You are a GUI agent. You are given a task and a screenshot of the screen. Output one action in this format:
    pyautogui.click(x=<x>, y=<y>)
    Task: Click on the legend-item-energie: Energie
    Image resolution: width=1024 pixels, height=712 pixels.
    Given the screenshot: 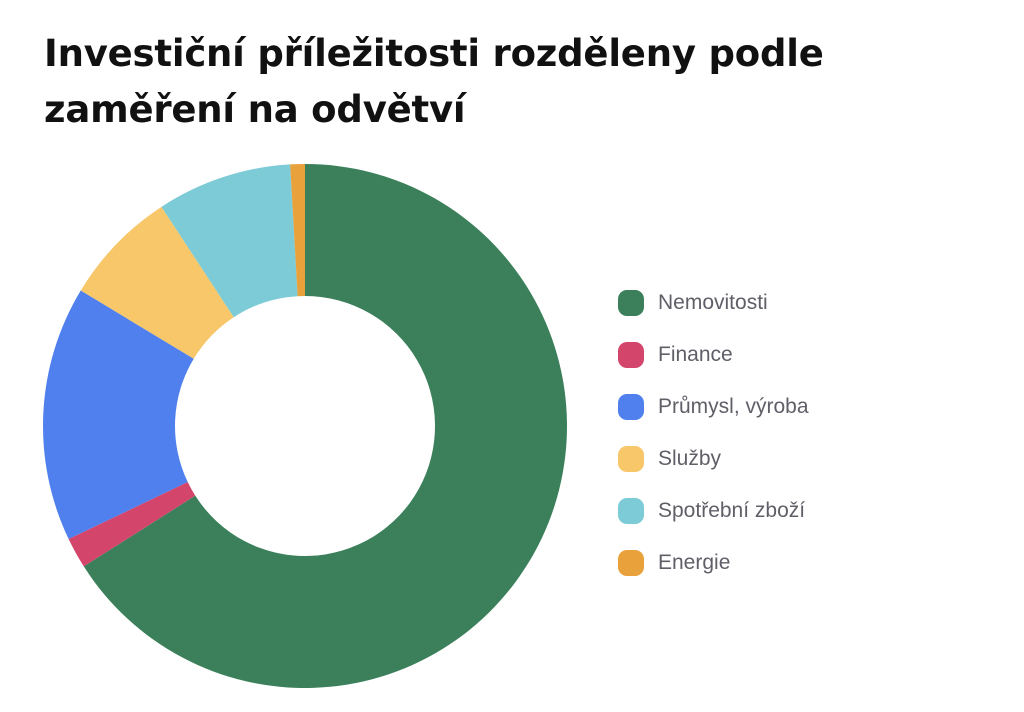 What is the action you would take?
    pyautogui.click(x=713, y=563)
    